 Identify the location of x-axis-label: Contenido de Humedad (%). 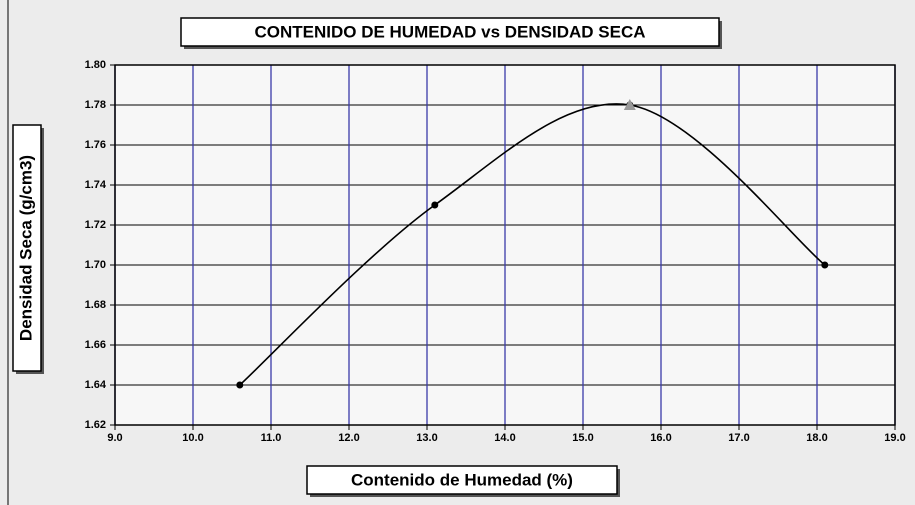
(462, 479).